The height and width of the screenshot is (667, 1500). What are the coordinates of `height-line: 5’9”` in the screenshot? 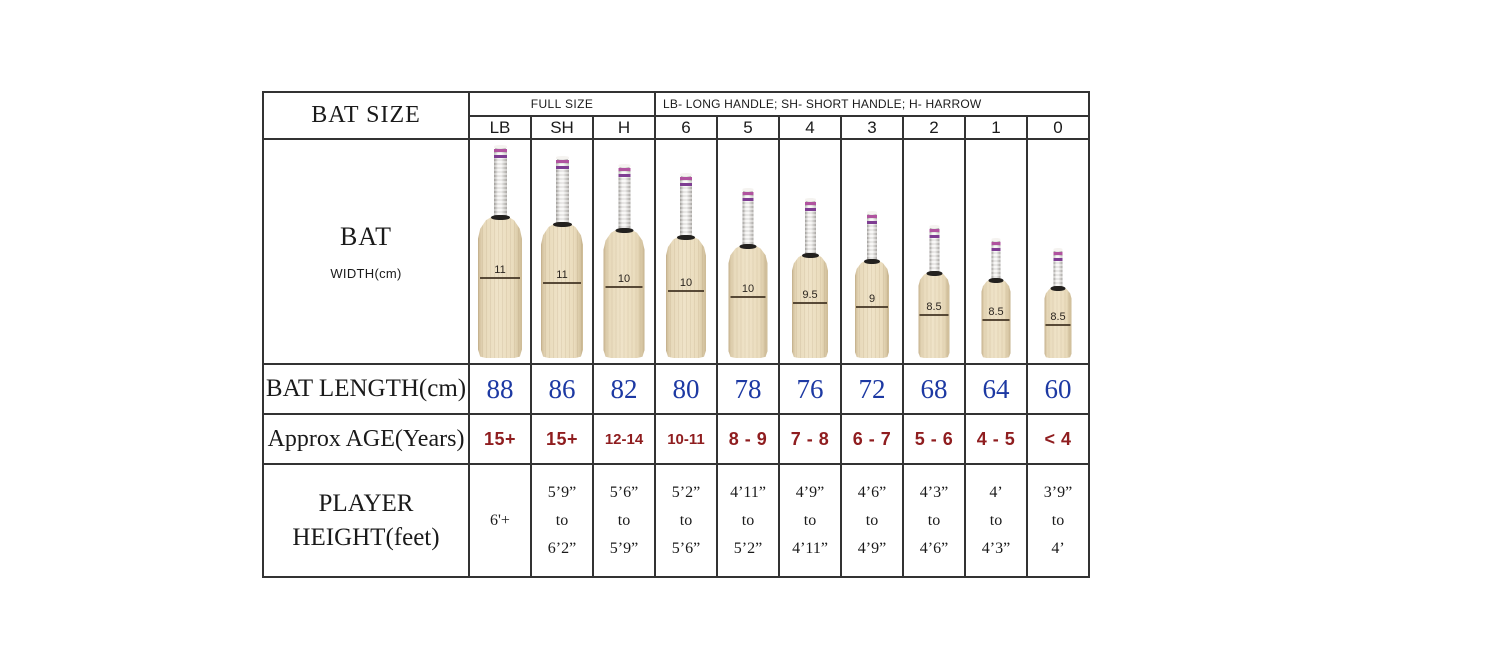 It's located at (562, 492).